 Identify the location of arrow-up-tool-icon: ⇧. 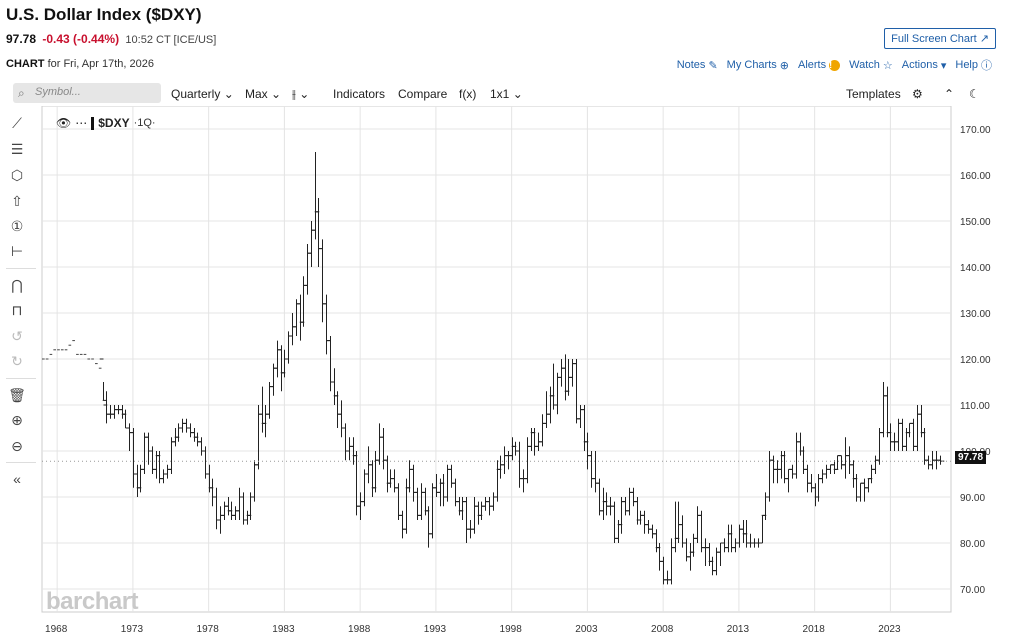
(17, 201).